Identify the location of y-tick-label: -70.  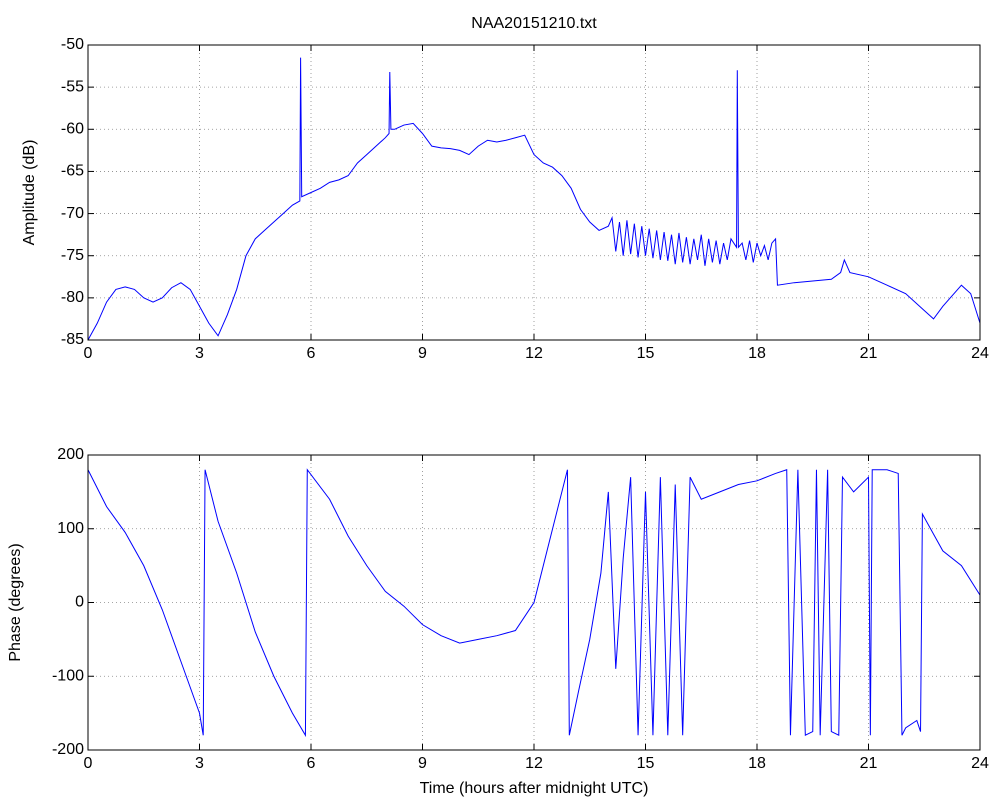
(72, 213).